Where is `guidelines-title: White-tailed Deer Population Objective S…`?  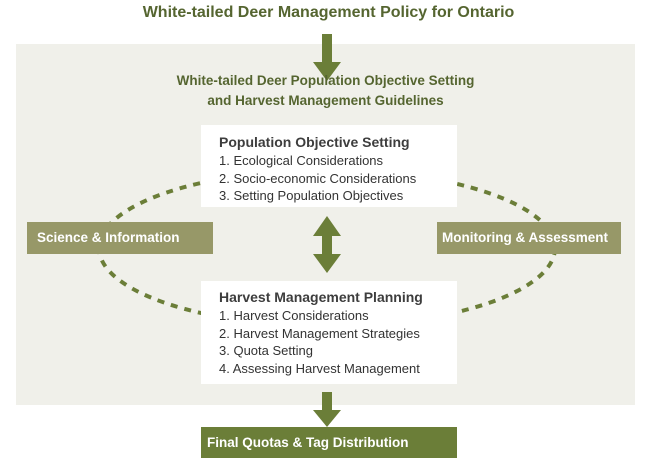 guidelines-title: White-tailed Deer Population Objective S… is located at coordinates (325, 91).